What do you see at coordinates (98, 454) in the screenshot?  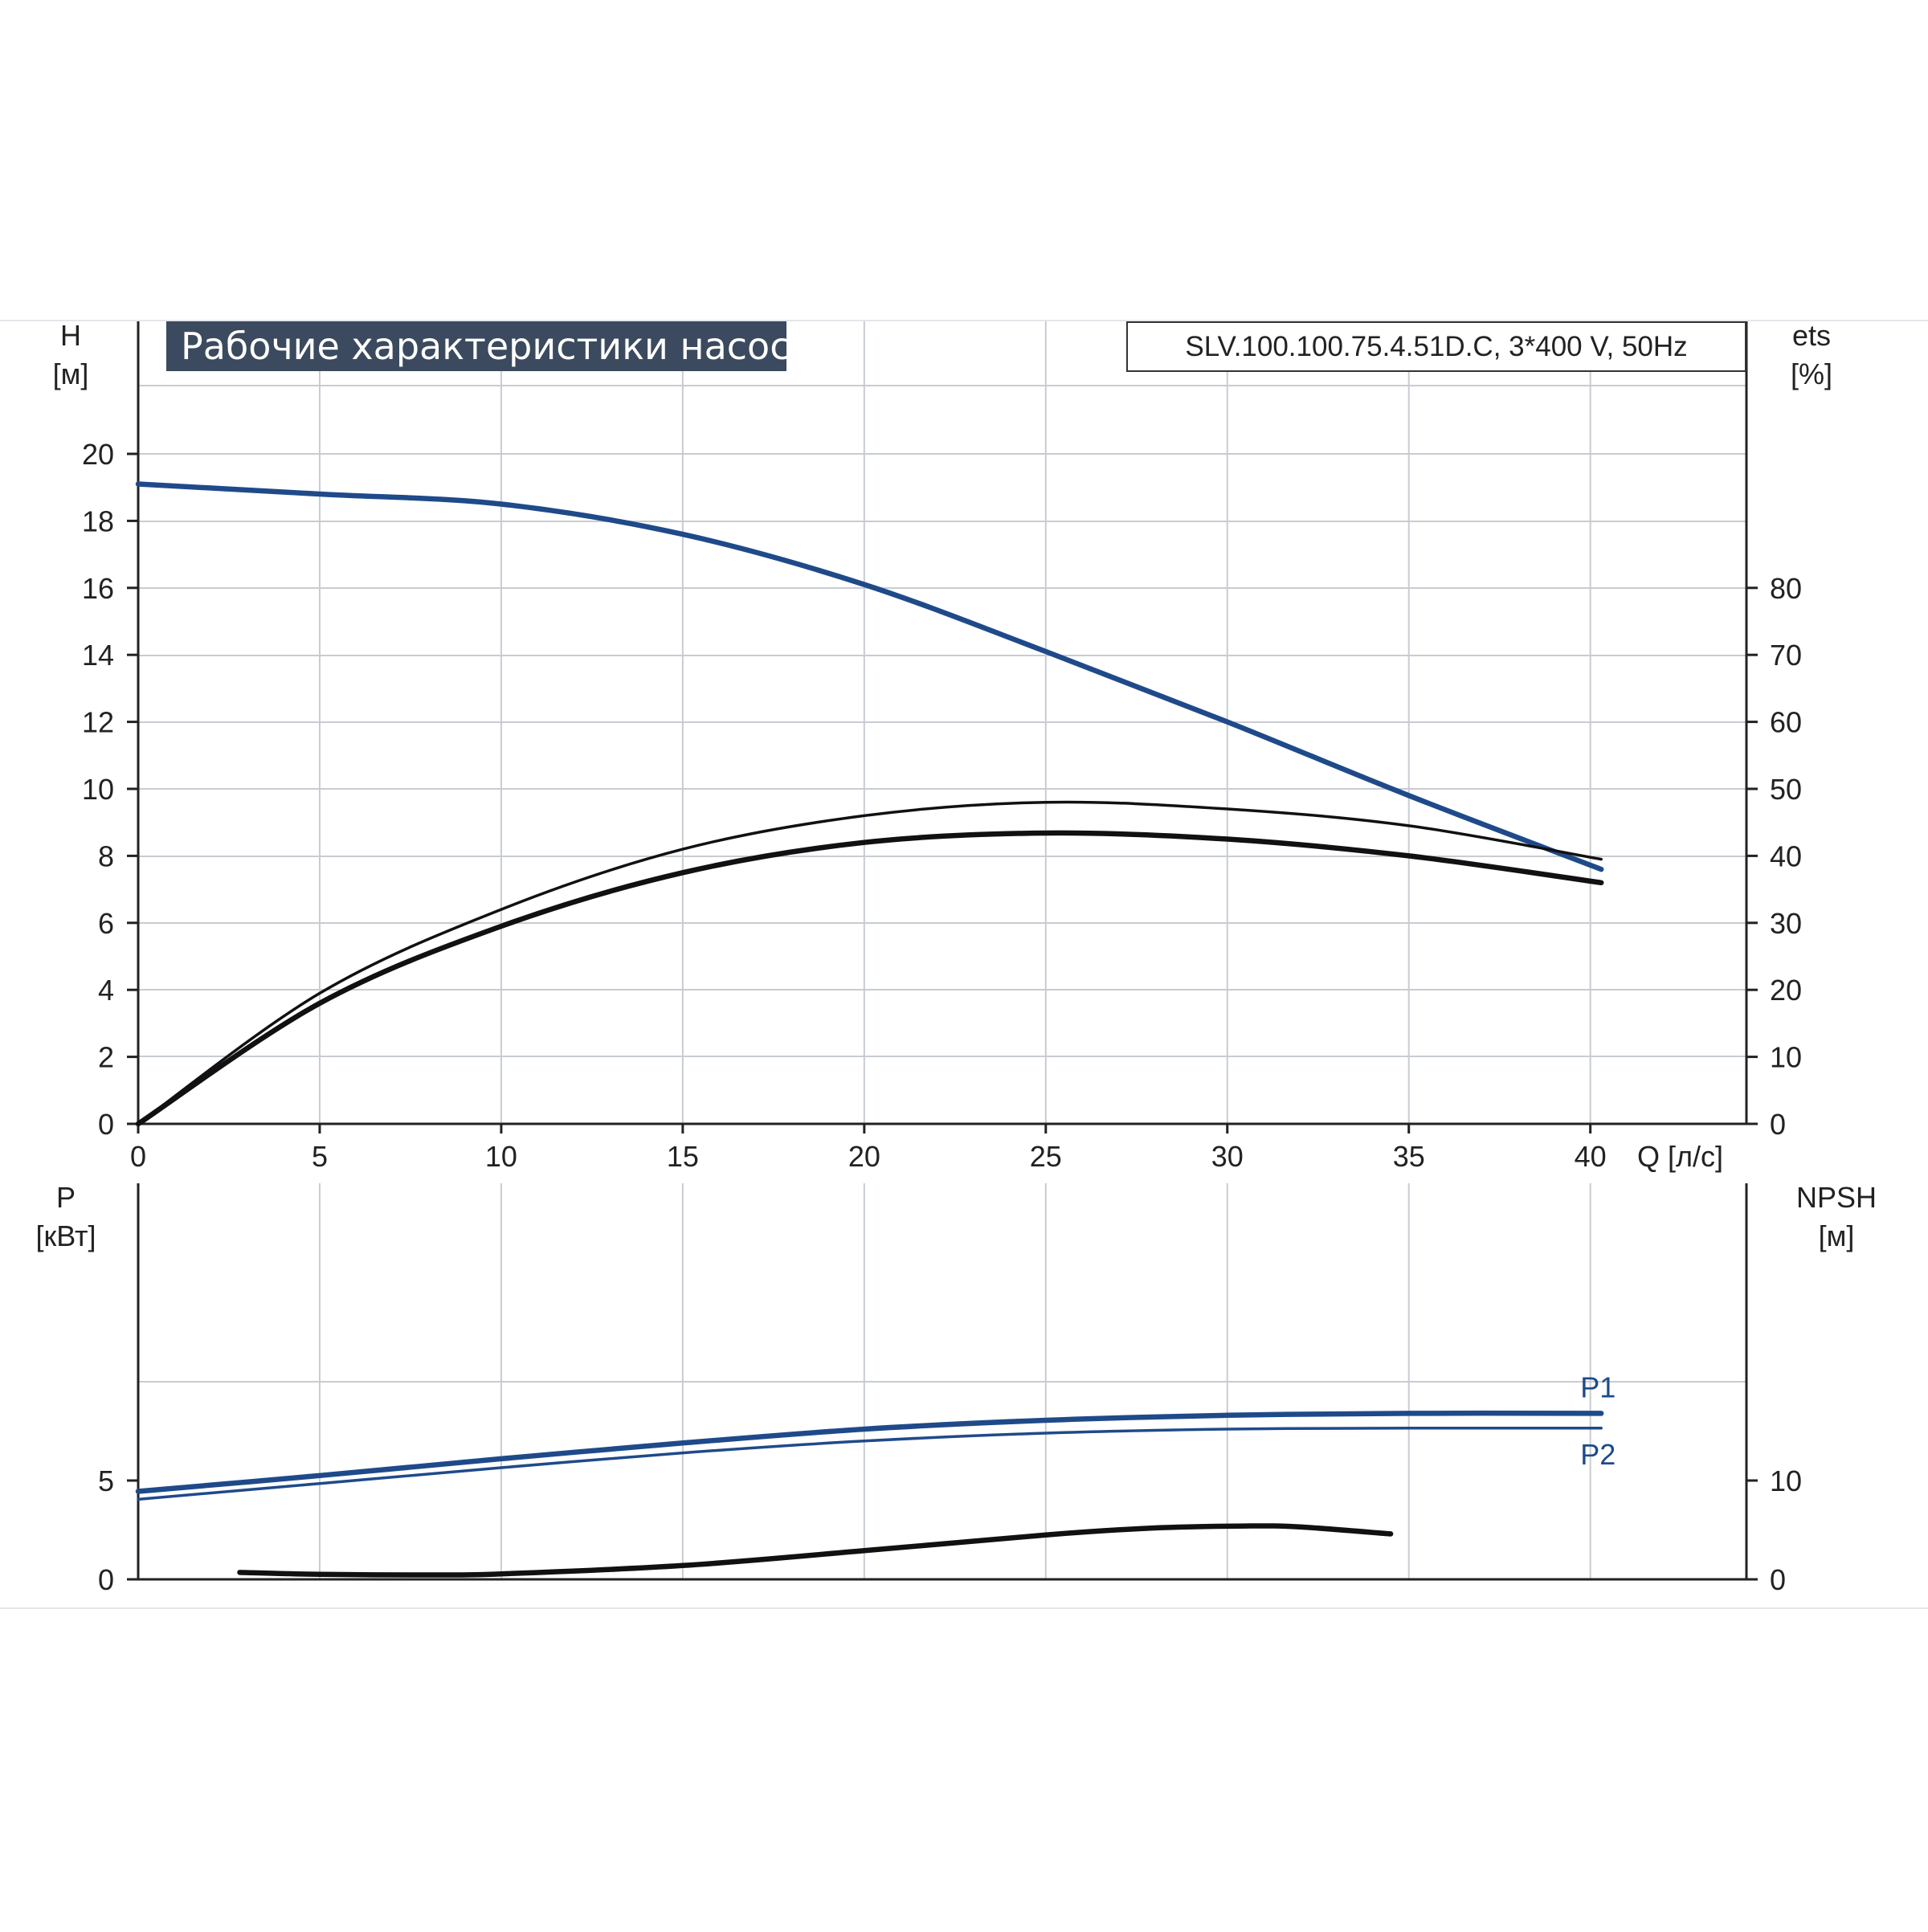 I see `y-left-tick-label: 20` at bounding box center [98, 454].